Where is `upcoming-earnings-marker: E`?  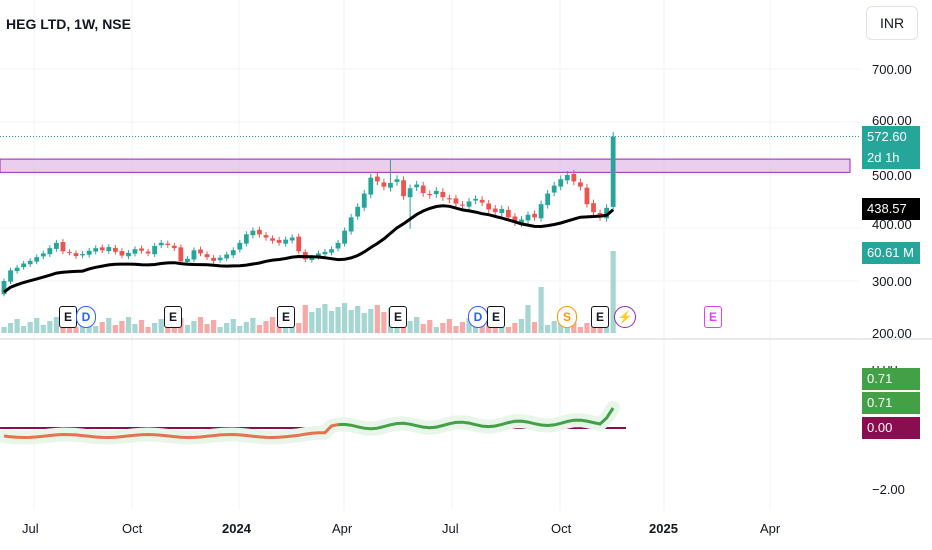
upcoming-earnings-marker: E is located at coordinates (713, 317).